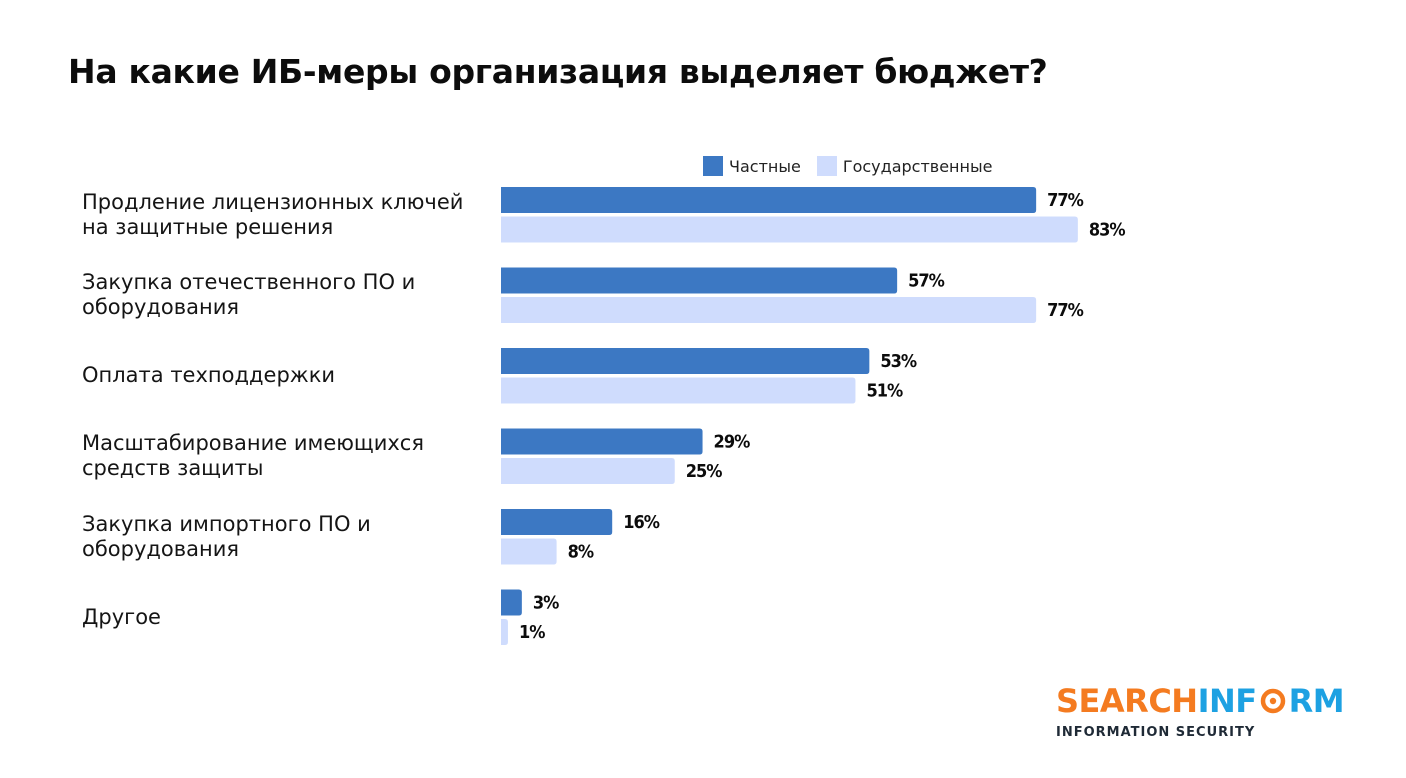 The image size is (1406, 778). I want to click on value-label-state: 1%, so click(532, 632).